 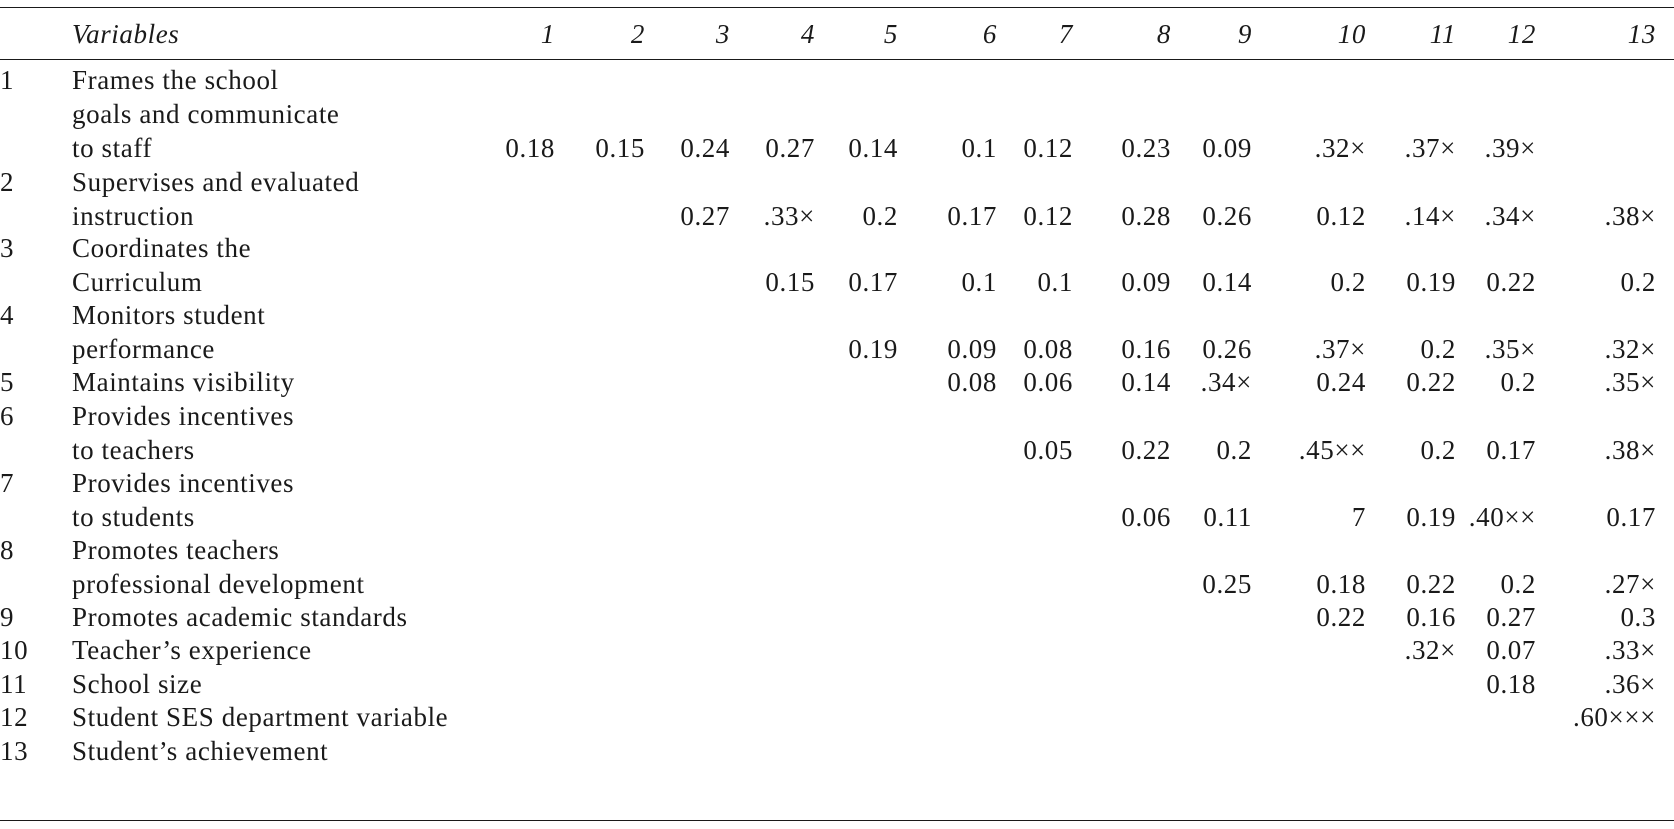 I want to click on header-col-8: 8, so click(x=1163, y=34).